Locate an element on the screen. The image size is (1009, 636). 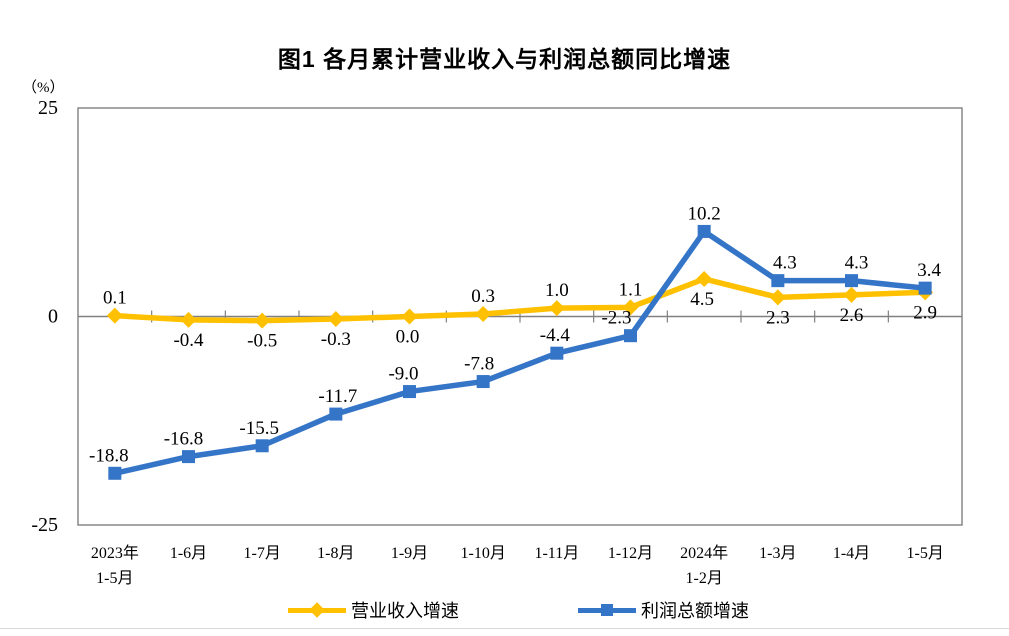
revenue-value-label: -0.4 is located at coordinates (188, 340).